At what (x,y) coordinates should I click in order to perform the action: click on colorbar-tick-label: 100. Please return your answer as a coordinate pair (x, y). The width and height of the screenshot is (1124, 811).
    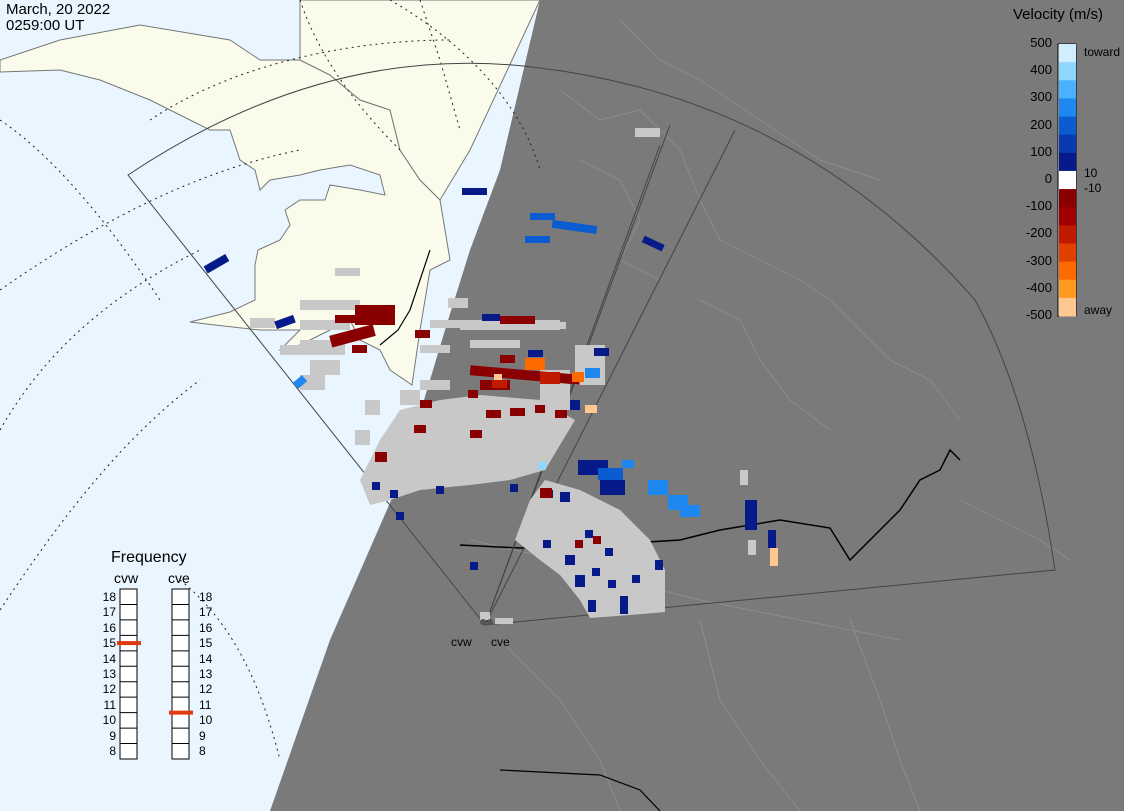
    Looking at the image, I should click on (1041, 151).